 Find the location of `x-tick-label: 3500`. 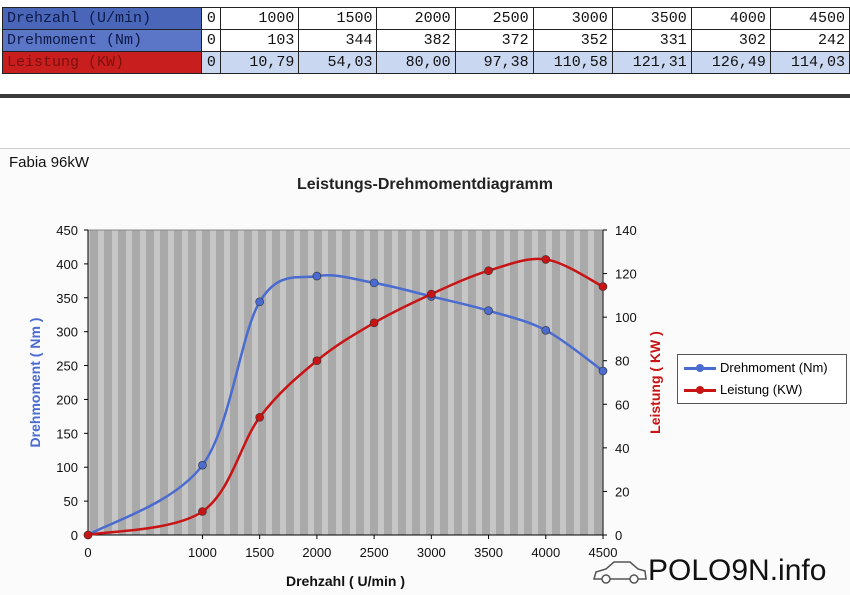

x-tick-label: 3500 is located at coordinates (488, 552).